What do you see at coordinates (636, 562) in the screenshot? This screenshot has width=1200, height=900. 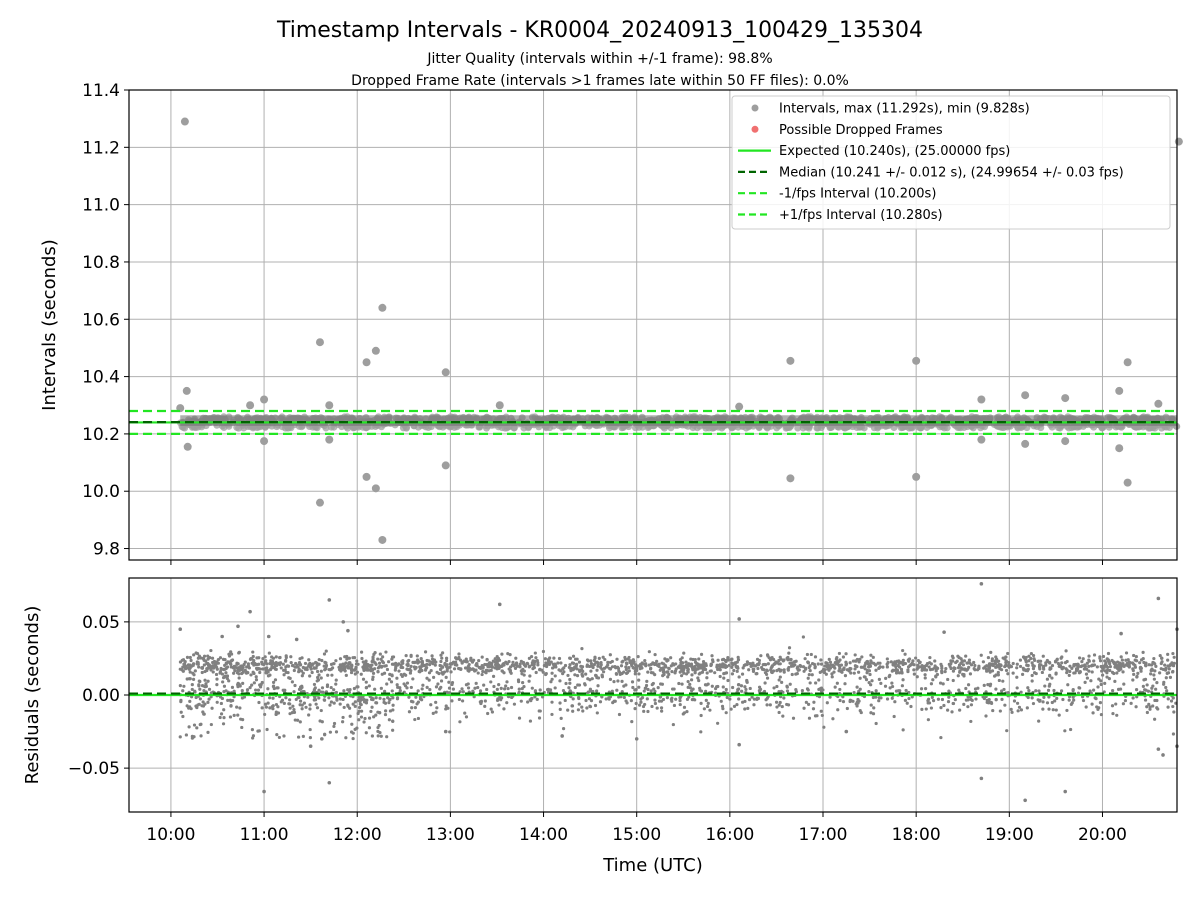 I see `intervals-x-ticks` at bounding box center [636, 562].